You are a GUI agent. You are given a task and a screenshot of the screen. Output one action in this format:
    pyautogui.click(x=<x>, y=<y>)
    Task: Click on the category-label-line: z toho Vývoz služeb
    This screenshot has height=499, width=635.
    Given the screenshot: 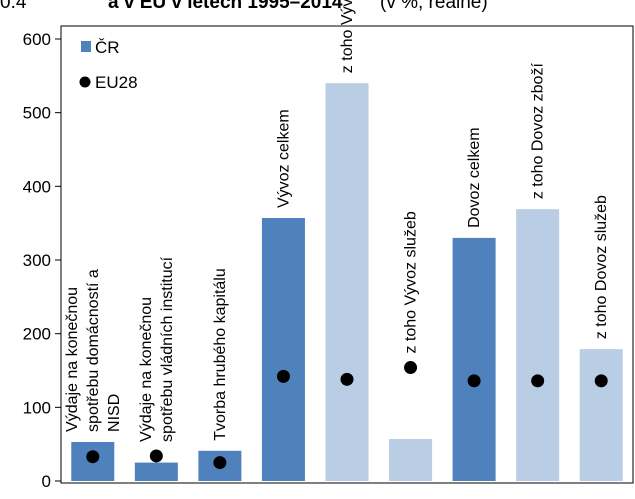 What is the action you would take?
    pyautogui.click(x=411, y=282)
    